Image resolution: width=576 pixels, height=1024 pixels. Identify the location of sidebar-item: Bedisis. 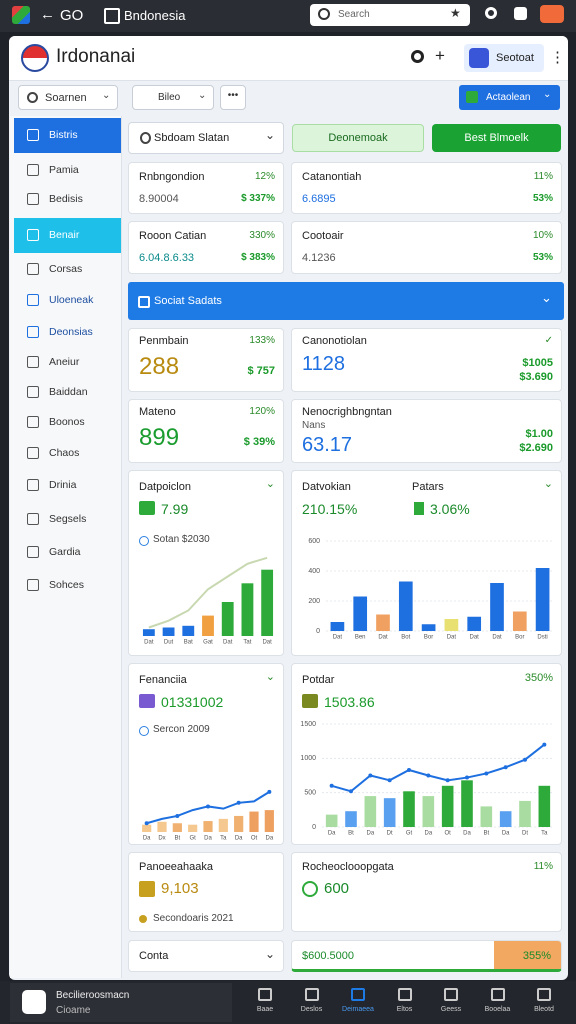
(66, 199).